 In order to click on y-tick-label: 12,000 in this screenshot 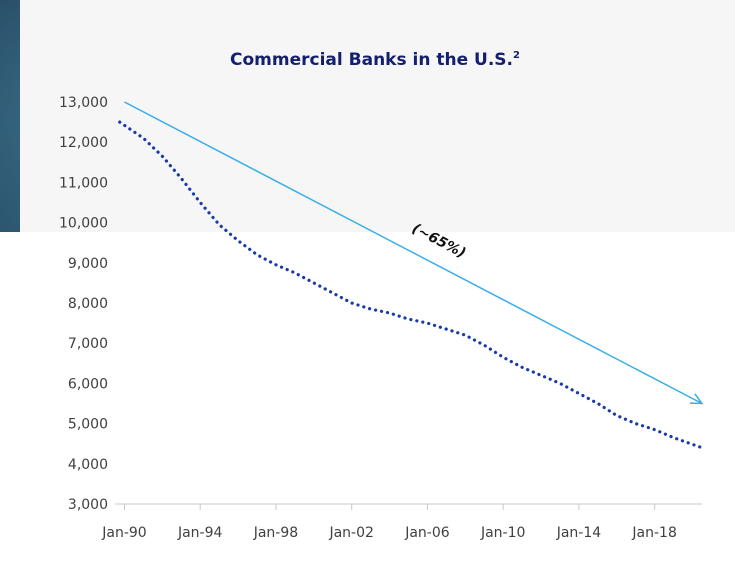, I will do `click(83, 143)`.